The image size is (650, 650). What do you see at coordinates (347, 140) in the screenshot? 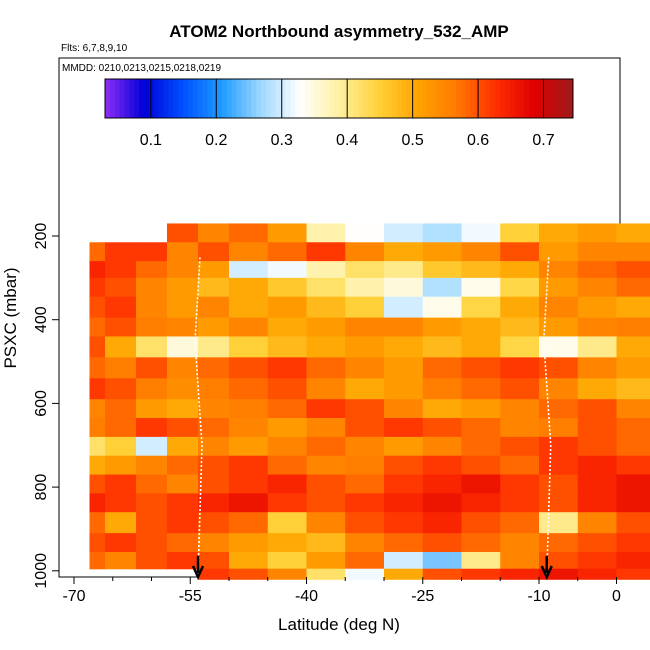
I see `colorbar-tick-label-0.4: 0.4` at bounding box center [347, 140].